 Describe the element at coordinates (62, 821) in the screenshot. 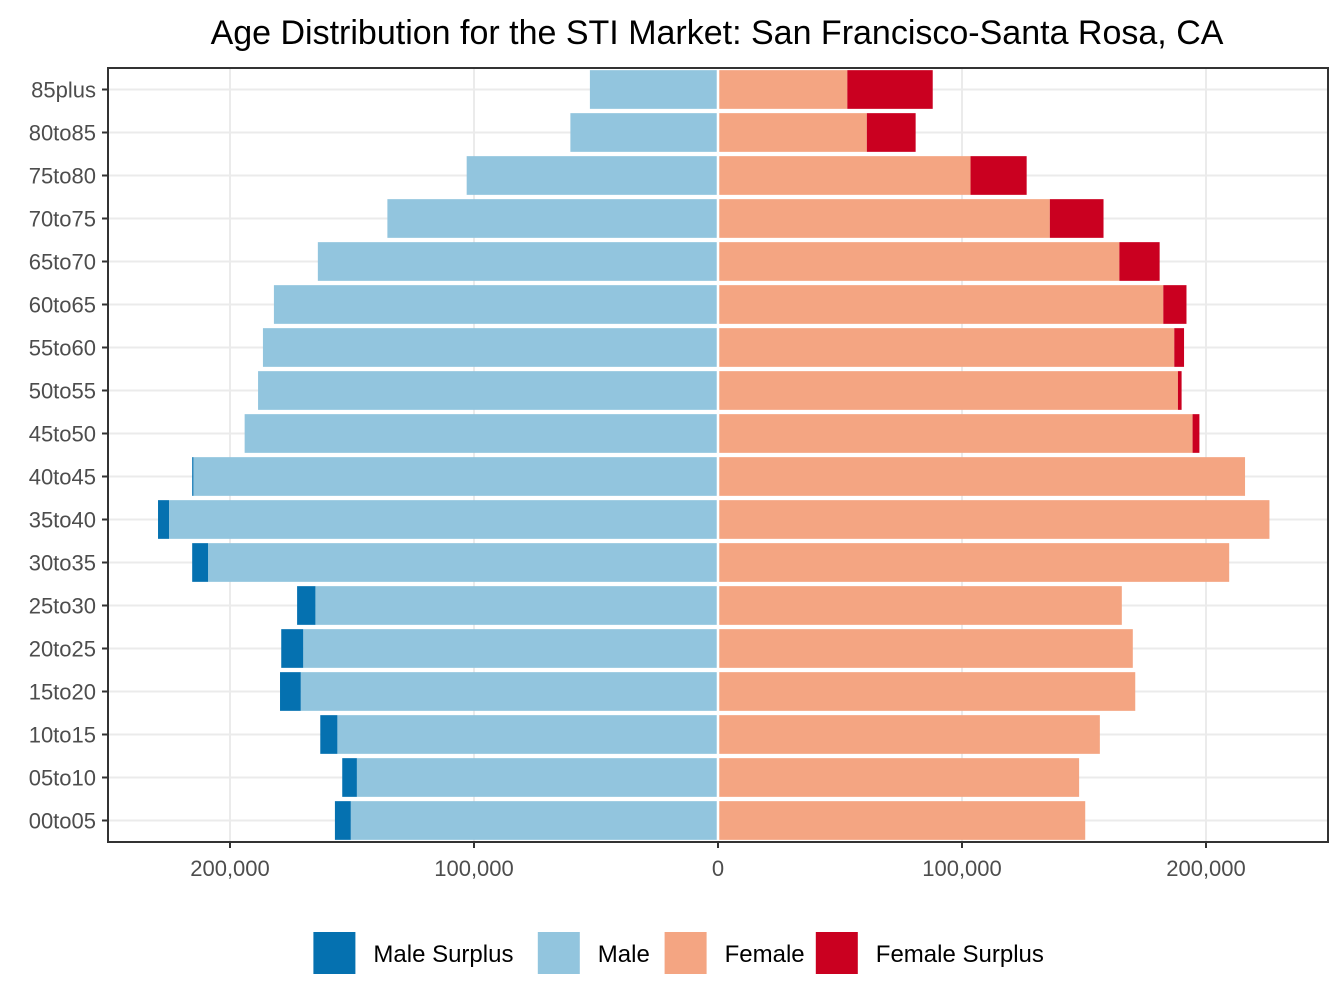

I see `y-tick-label: 00to05` at that location.